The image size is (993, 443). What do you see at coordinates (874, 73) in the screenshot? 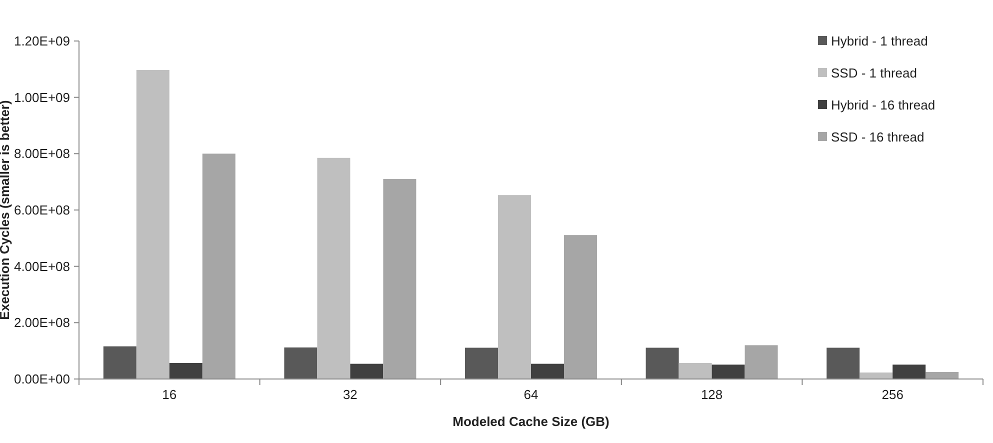
I see `legend-label: SSD - 1 thread` at bounding box center [874, 73].